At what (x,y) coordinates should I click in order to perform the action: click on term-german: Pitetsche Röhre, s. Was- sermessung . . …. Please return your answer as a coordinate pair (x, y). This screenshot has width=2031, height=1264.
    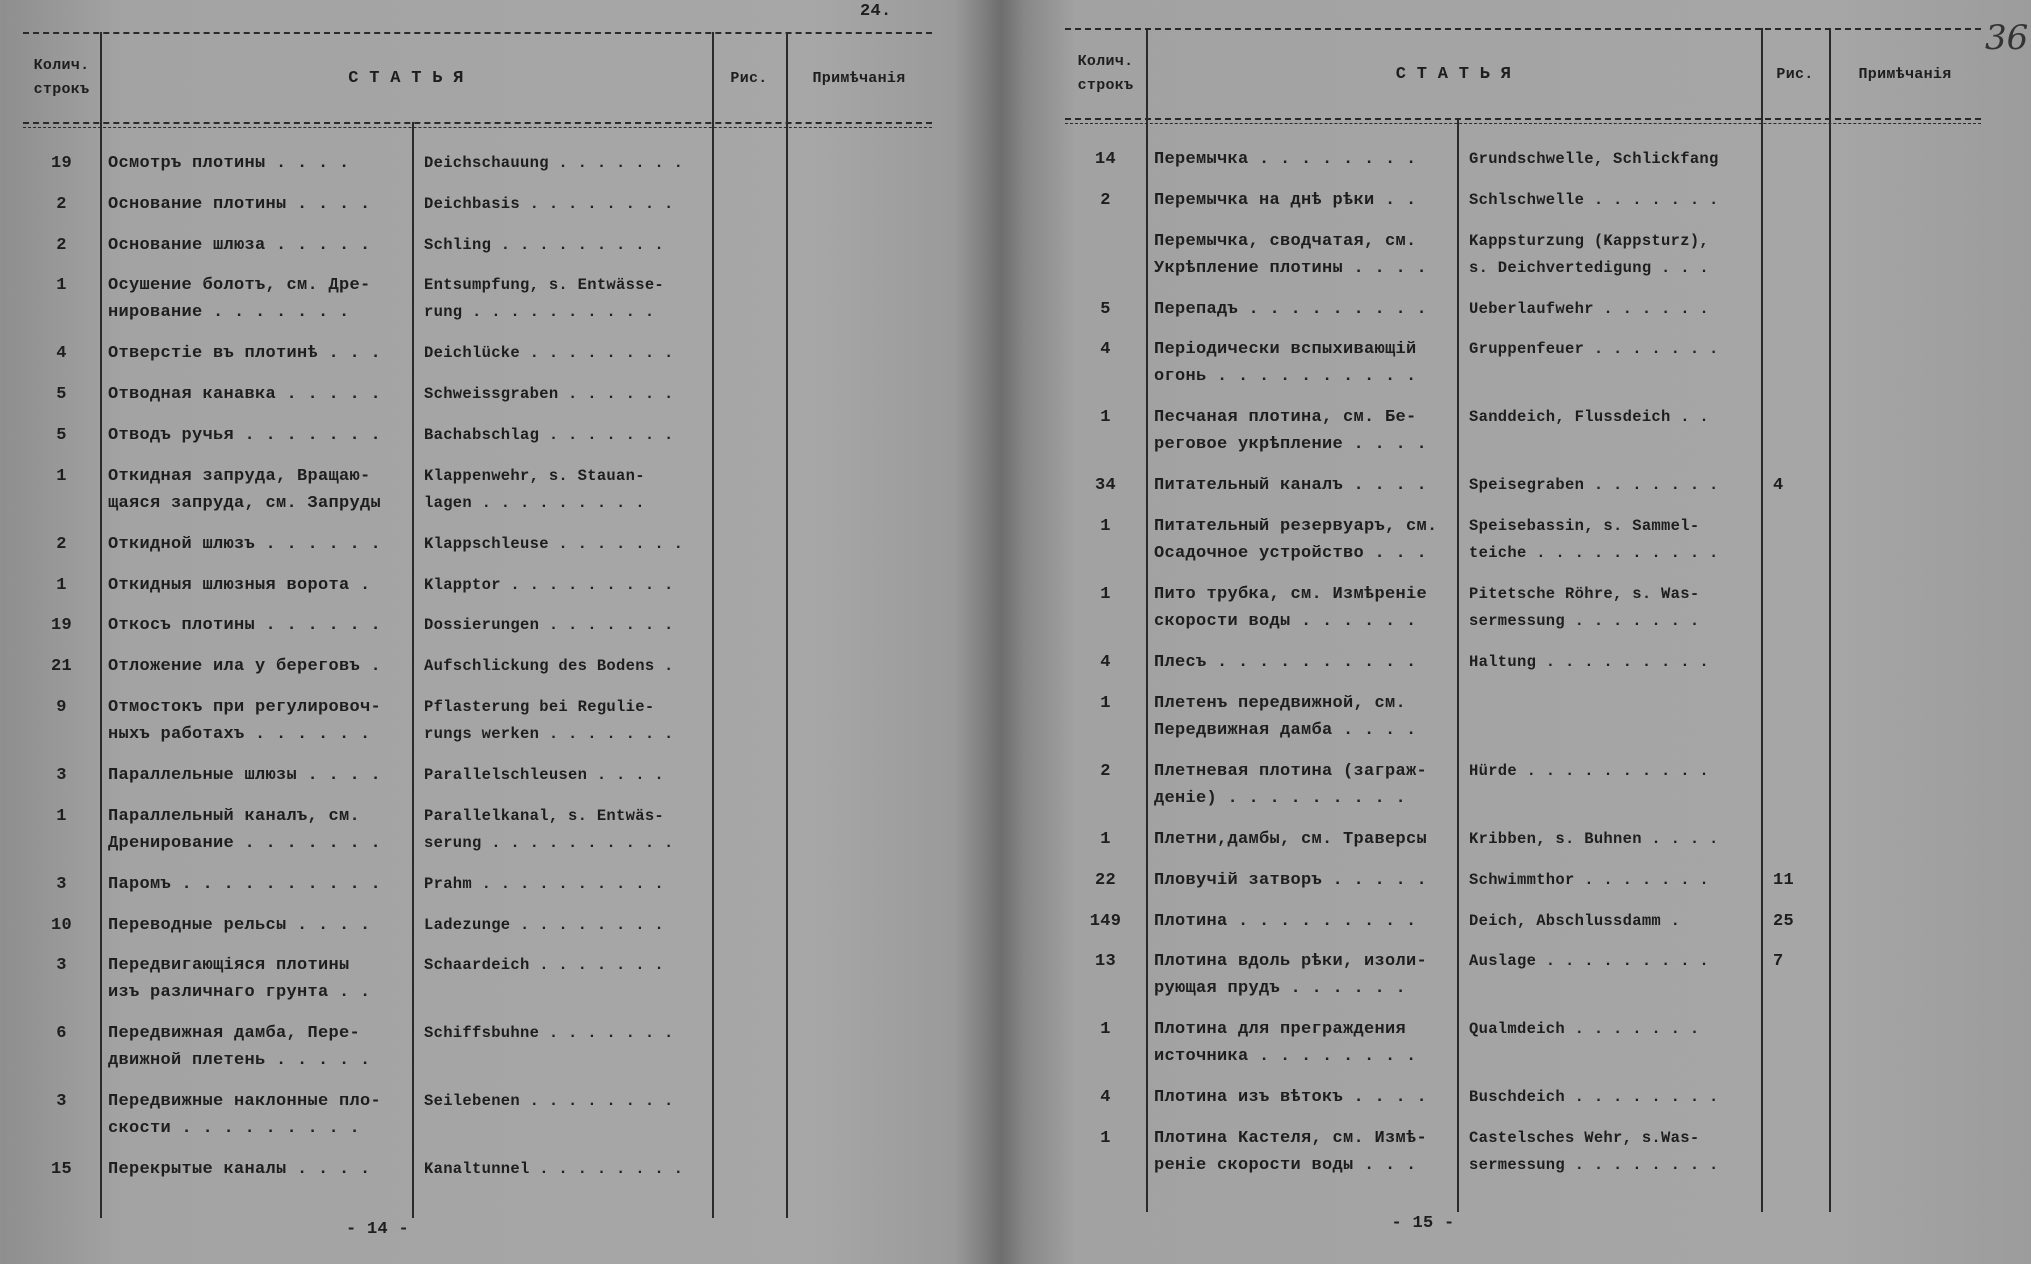
    Looking at the image, I should click on (1584, 608).